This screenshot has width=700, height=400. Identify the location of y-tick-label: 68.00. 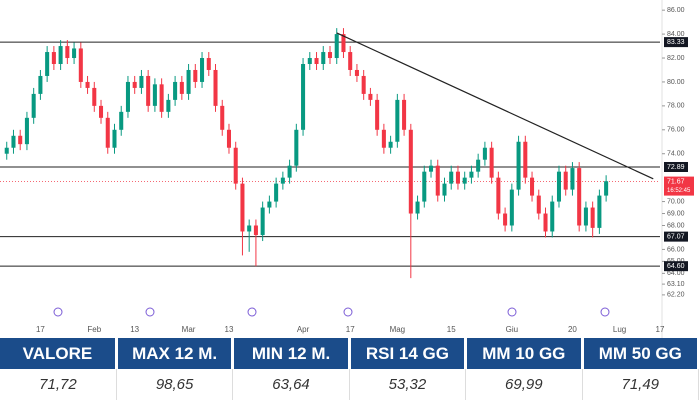
(676, 225).